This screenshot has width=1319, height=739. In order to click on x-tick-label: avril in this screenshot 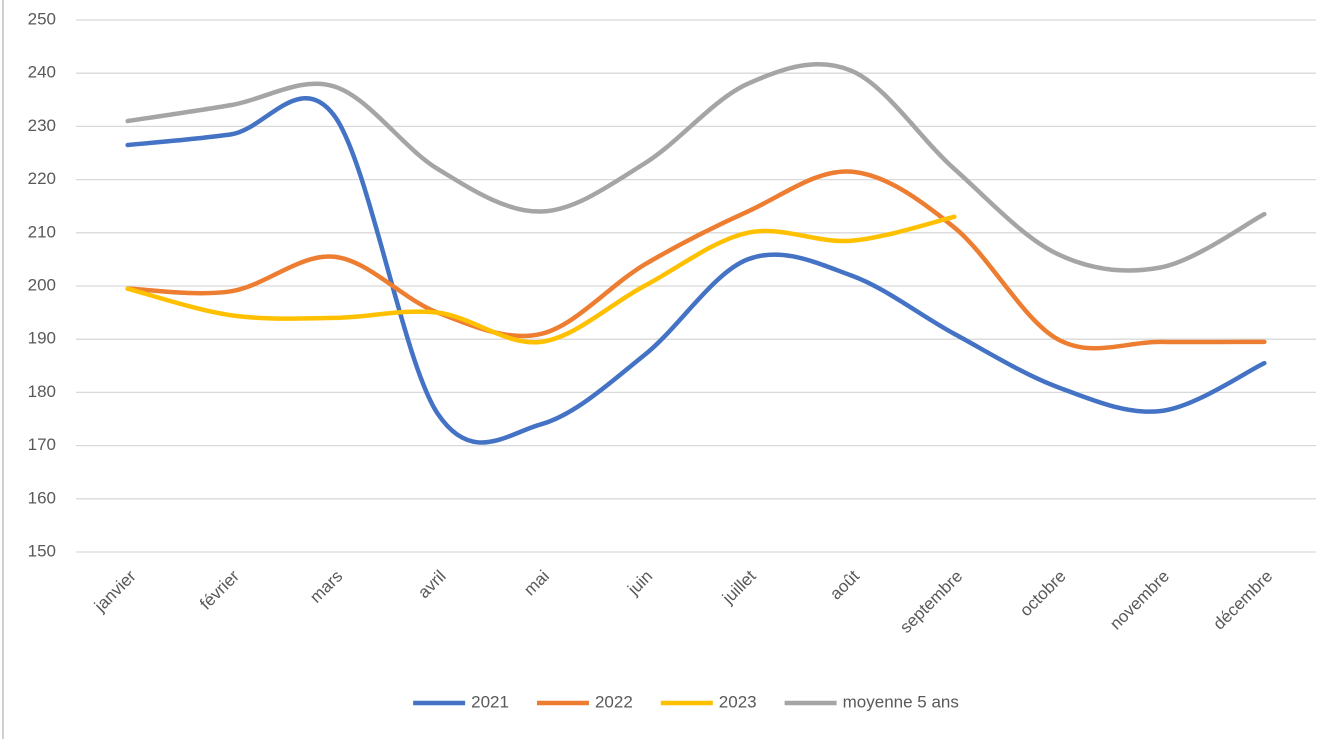, I will do `click(431, 584)`.